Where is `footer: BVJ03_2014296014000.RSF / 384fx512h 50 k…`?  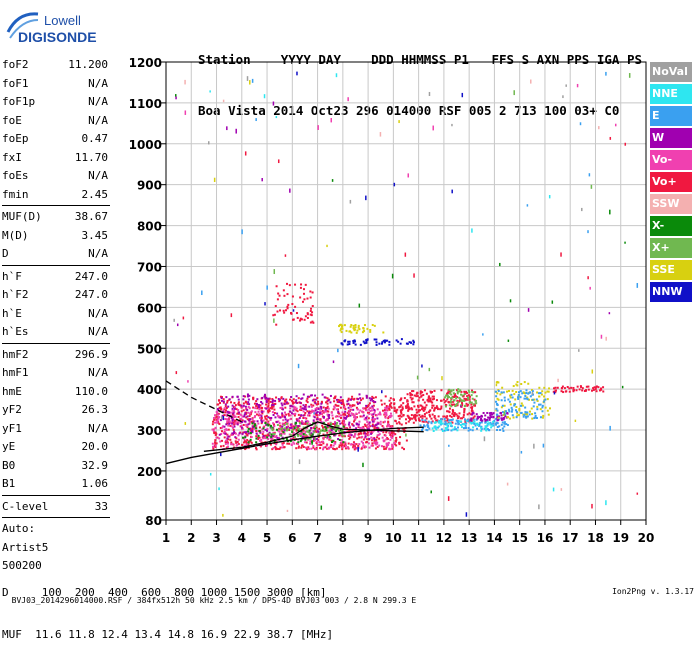 footer: BVJ03_2014296014000.RSF / 384fx512h 50 k… is located at coordinates (350, 600).